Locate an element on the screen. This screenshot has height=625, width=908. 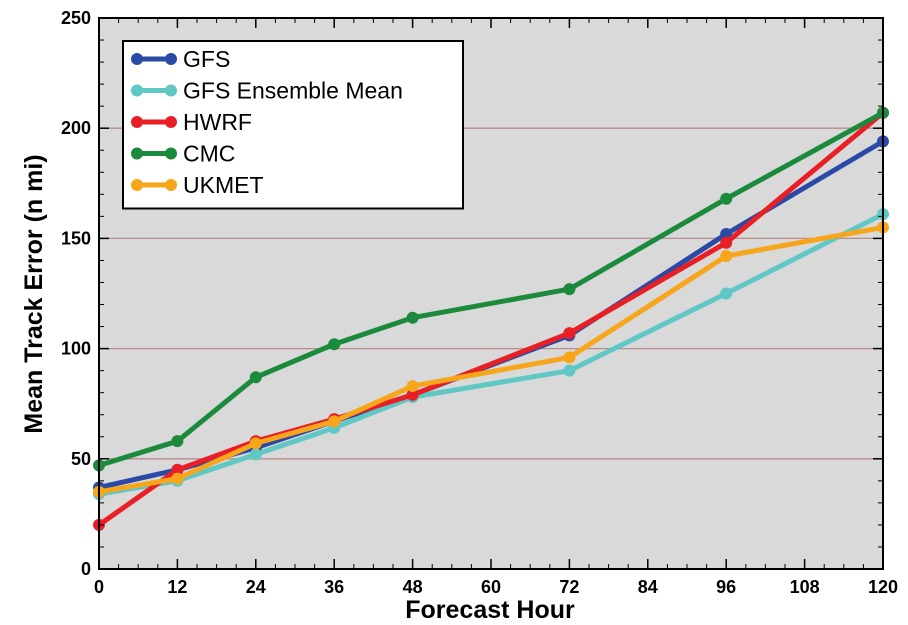
x-tick-label: 72 is located at coordinates (569, 587).